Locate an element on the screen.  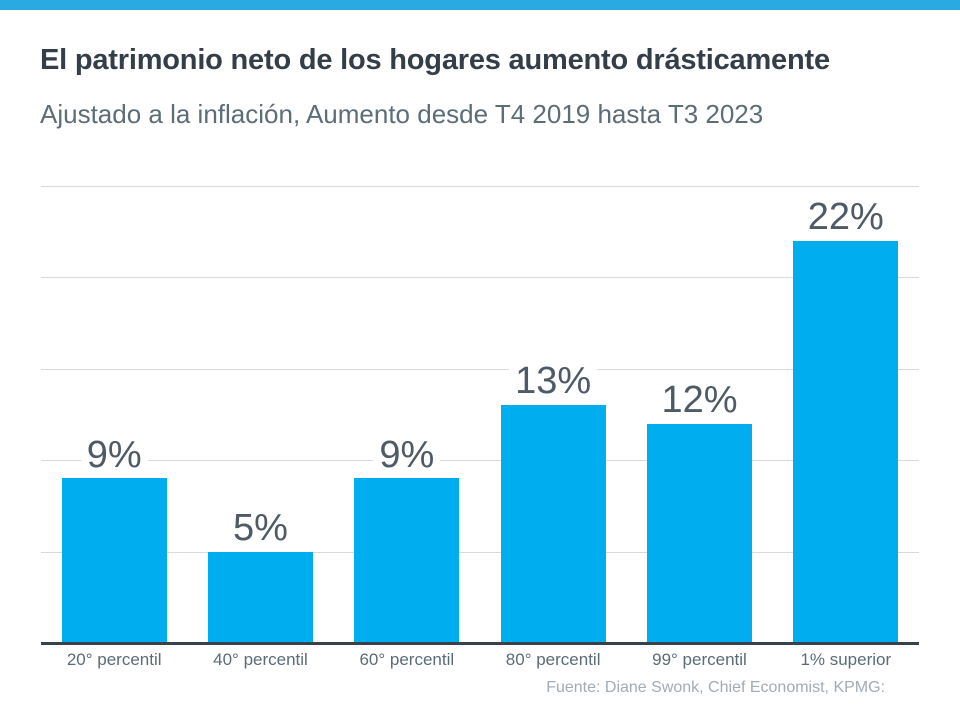
bar-group: 13% is located at coordinates (553, 414).